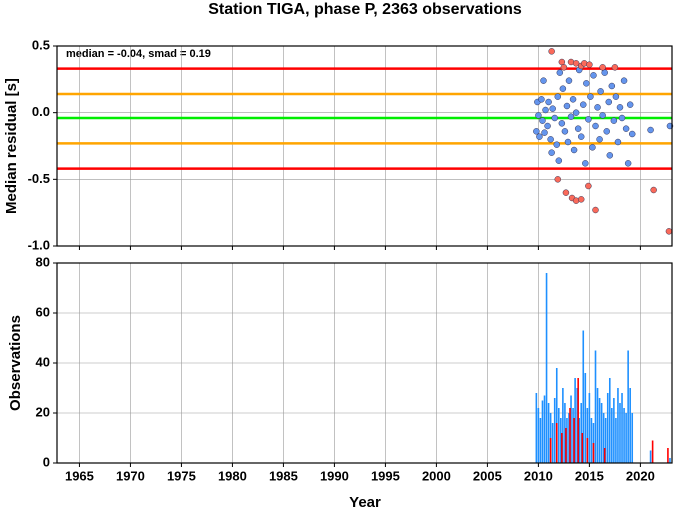  What do you see at coordinates (43, 361) in the screenshot?
I see `y-tick-label: 40` at bounding box center [43, 361].